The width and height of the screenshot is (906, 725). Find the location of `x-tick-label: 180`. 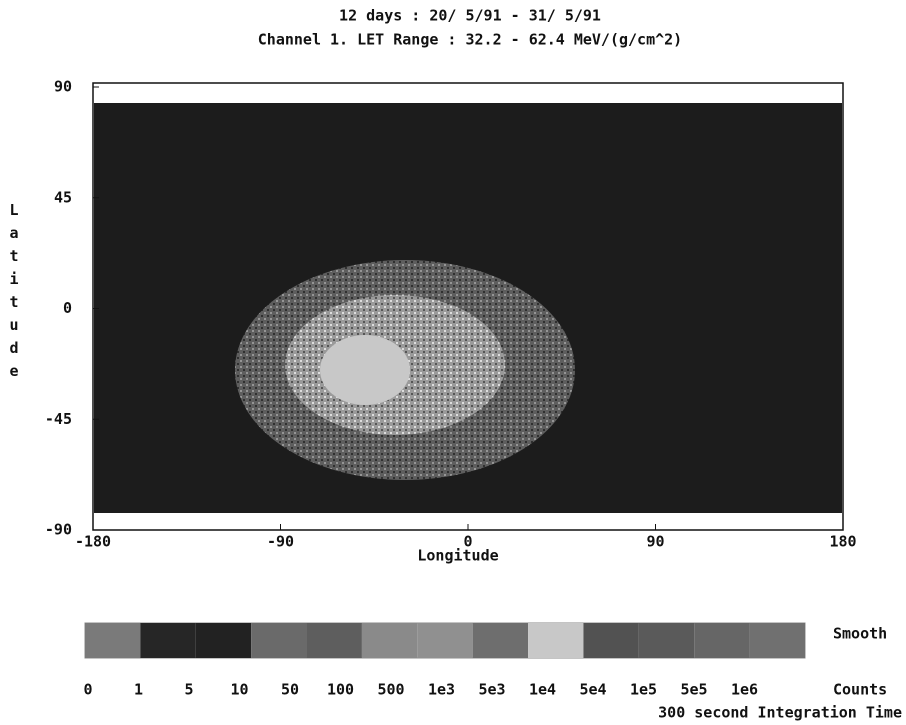

x-tick-label: 180 is located at coordinates (842, 542).